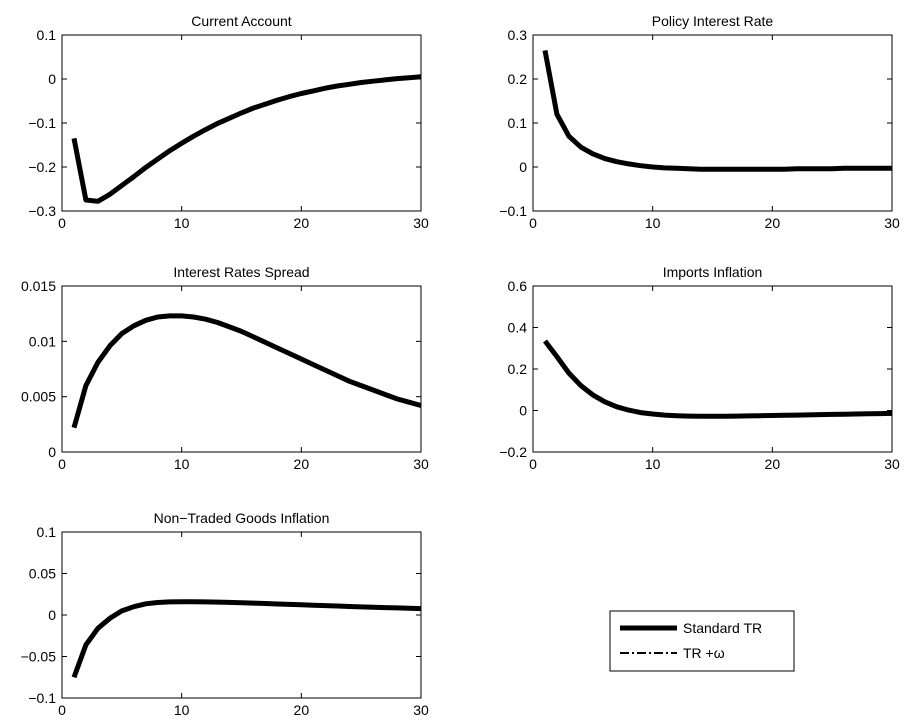 Image resolution: width=909 pixels, height=720 pixels. I want to click on legend-box, so click(702, 641).